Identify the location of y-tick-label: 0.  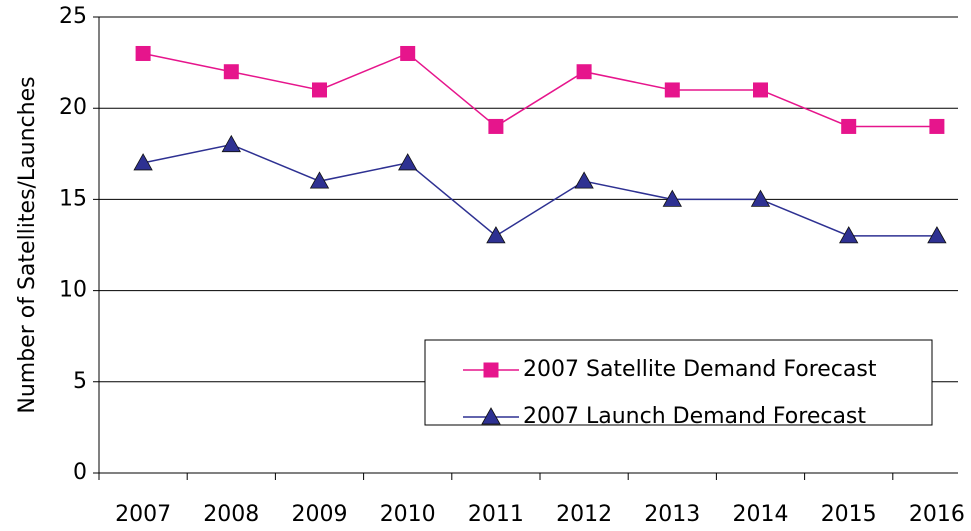
(80, 472).